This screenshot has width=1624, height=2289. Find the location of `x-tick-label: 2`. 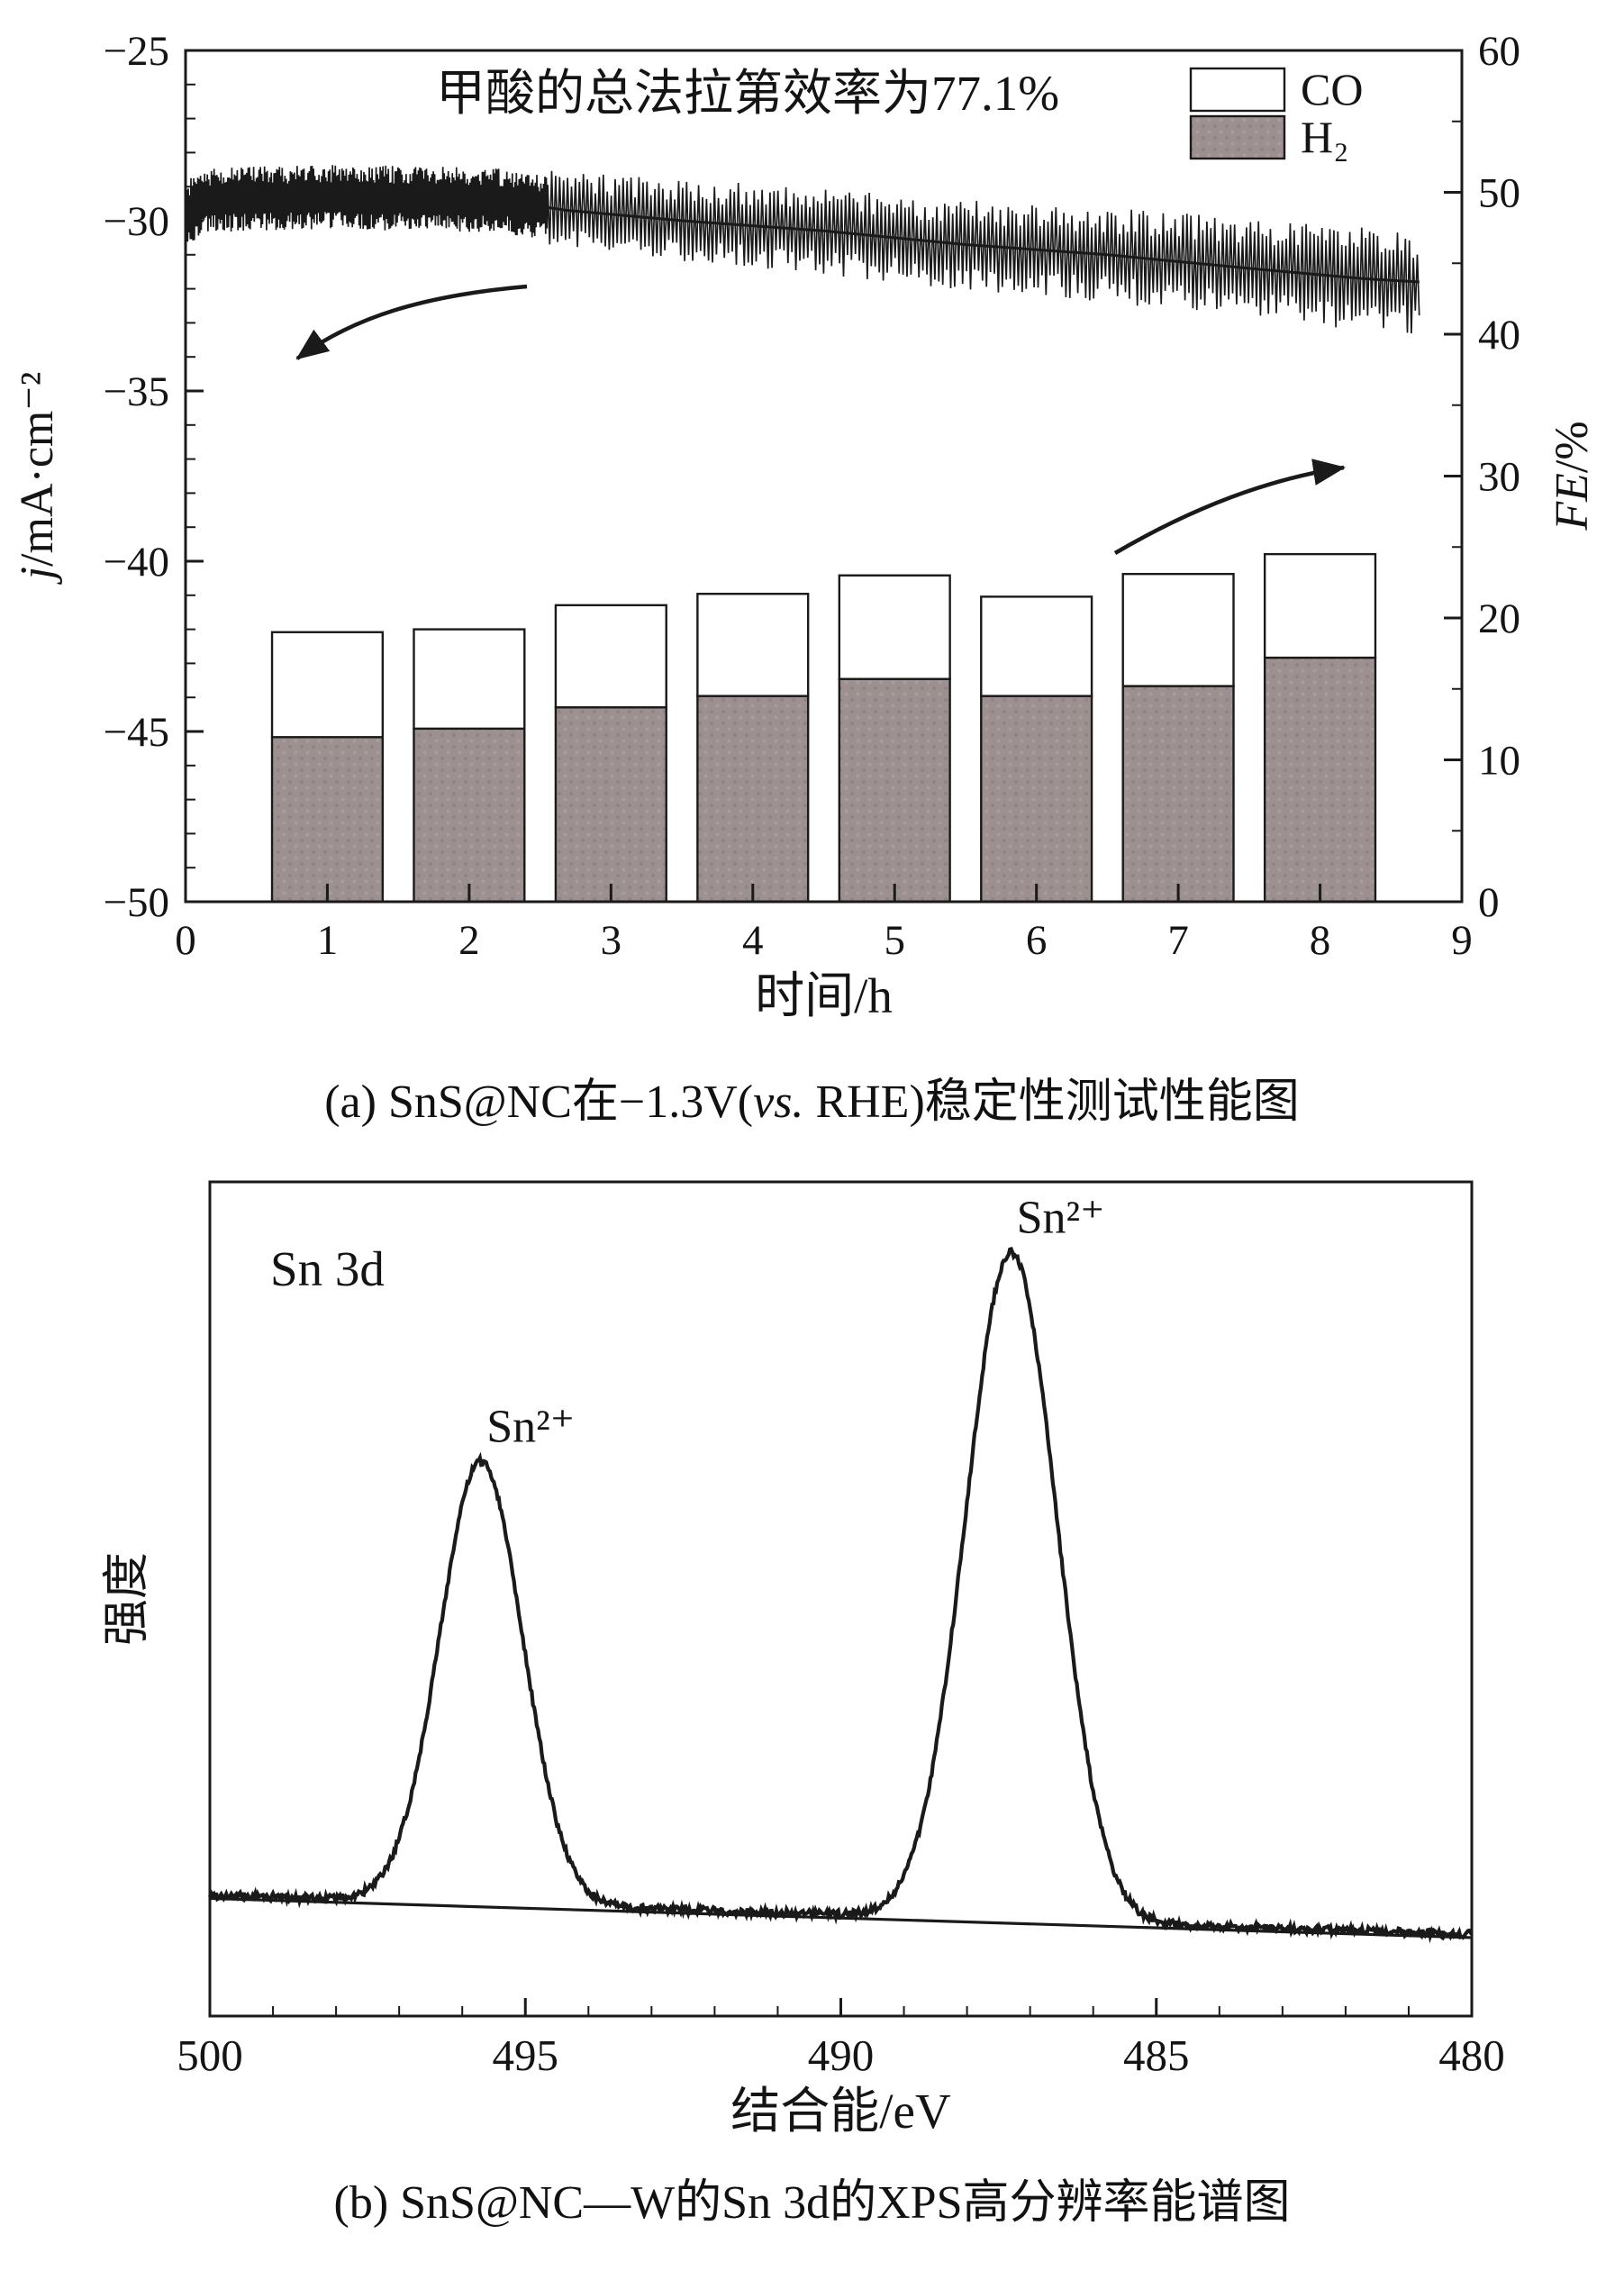

x-tick-label: 2 is located at coordinates (469, 941).